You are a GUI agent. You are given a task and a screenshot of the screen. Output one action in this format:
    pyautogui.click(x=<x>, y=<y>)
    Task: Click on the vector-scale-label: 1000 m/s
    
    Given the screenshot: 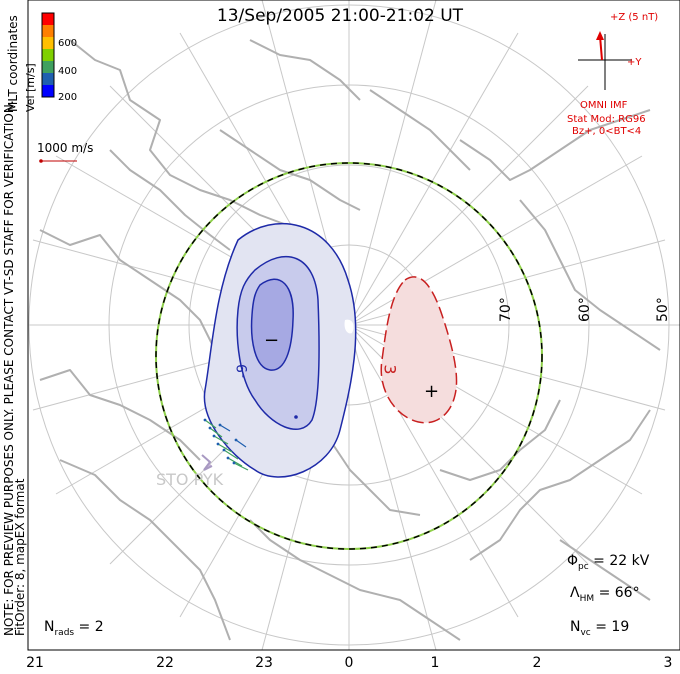 What is the action you would take?
    pyautogui.click(x=65, y=148)
    